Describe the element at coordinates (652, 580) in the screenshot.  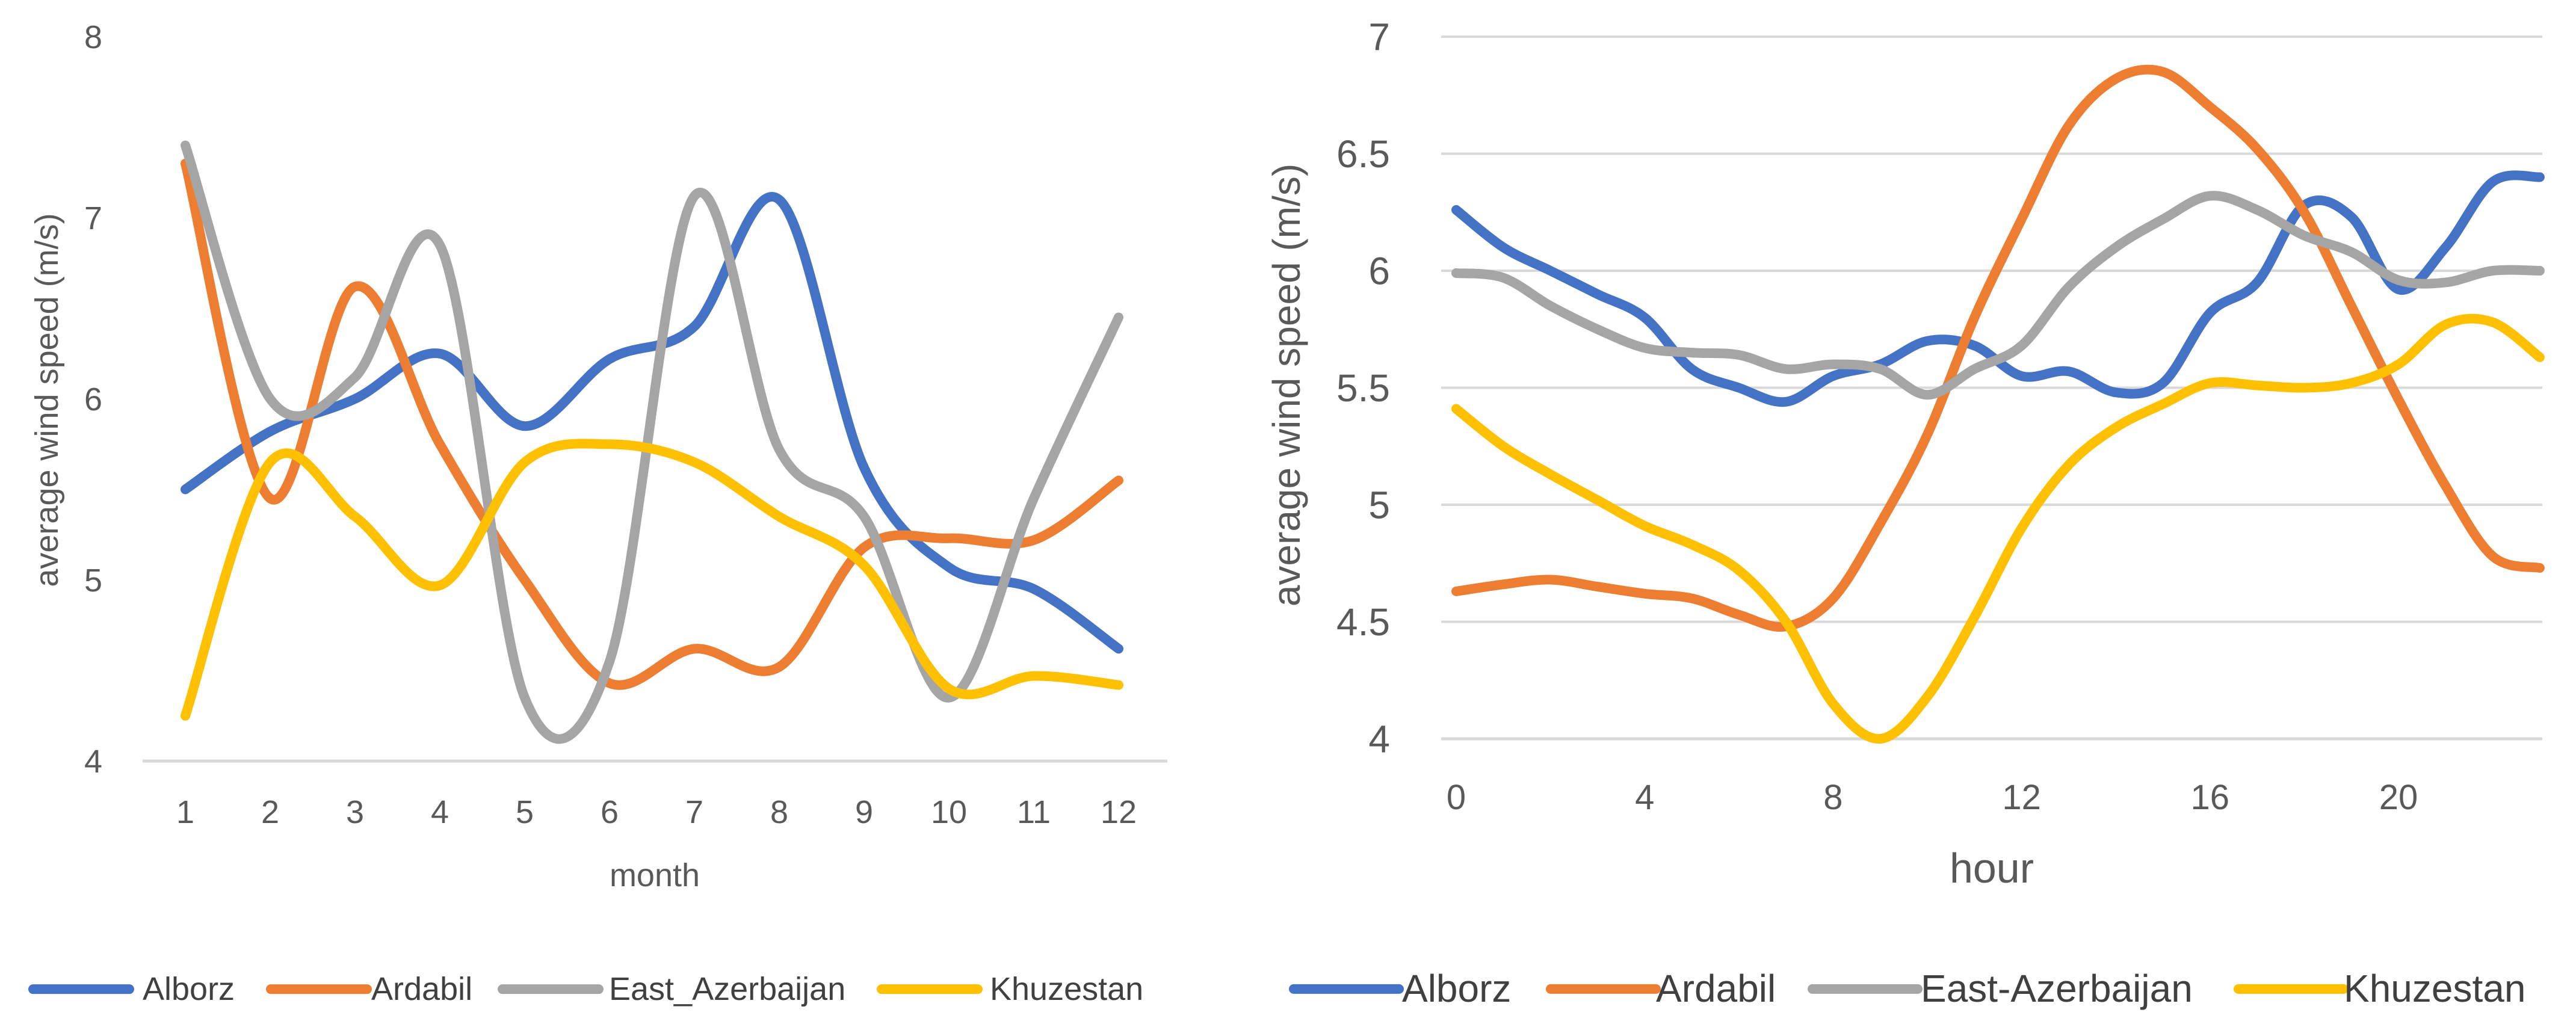
I see `series-line-khuzestan` at that location.